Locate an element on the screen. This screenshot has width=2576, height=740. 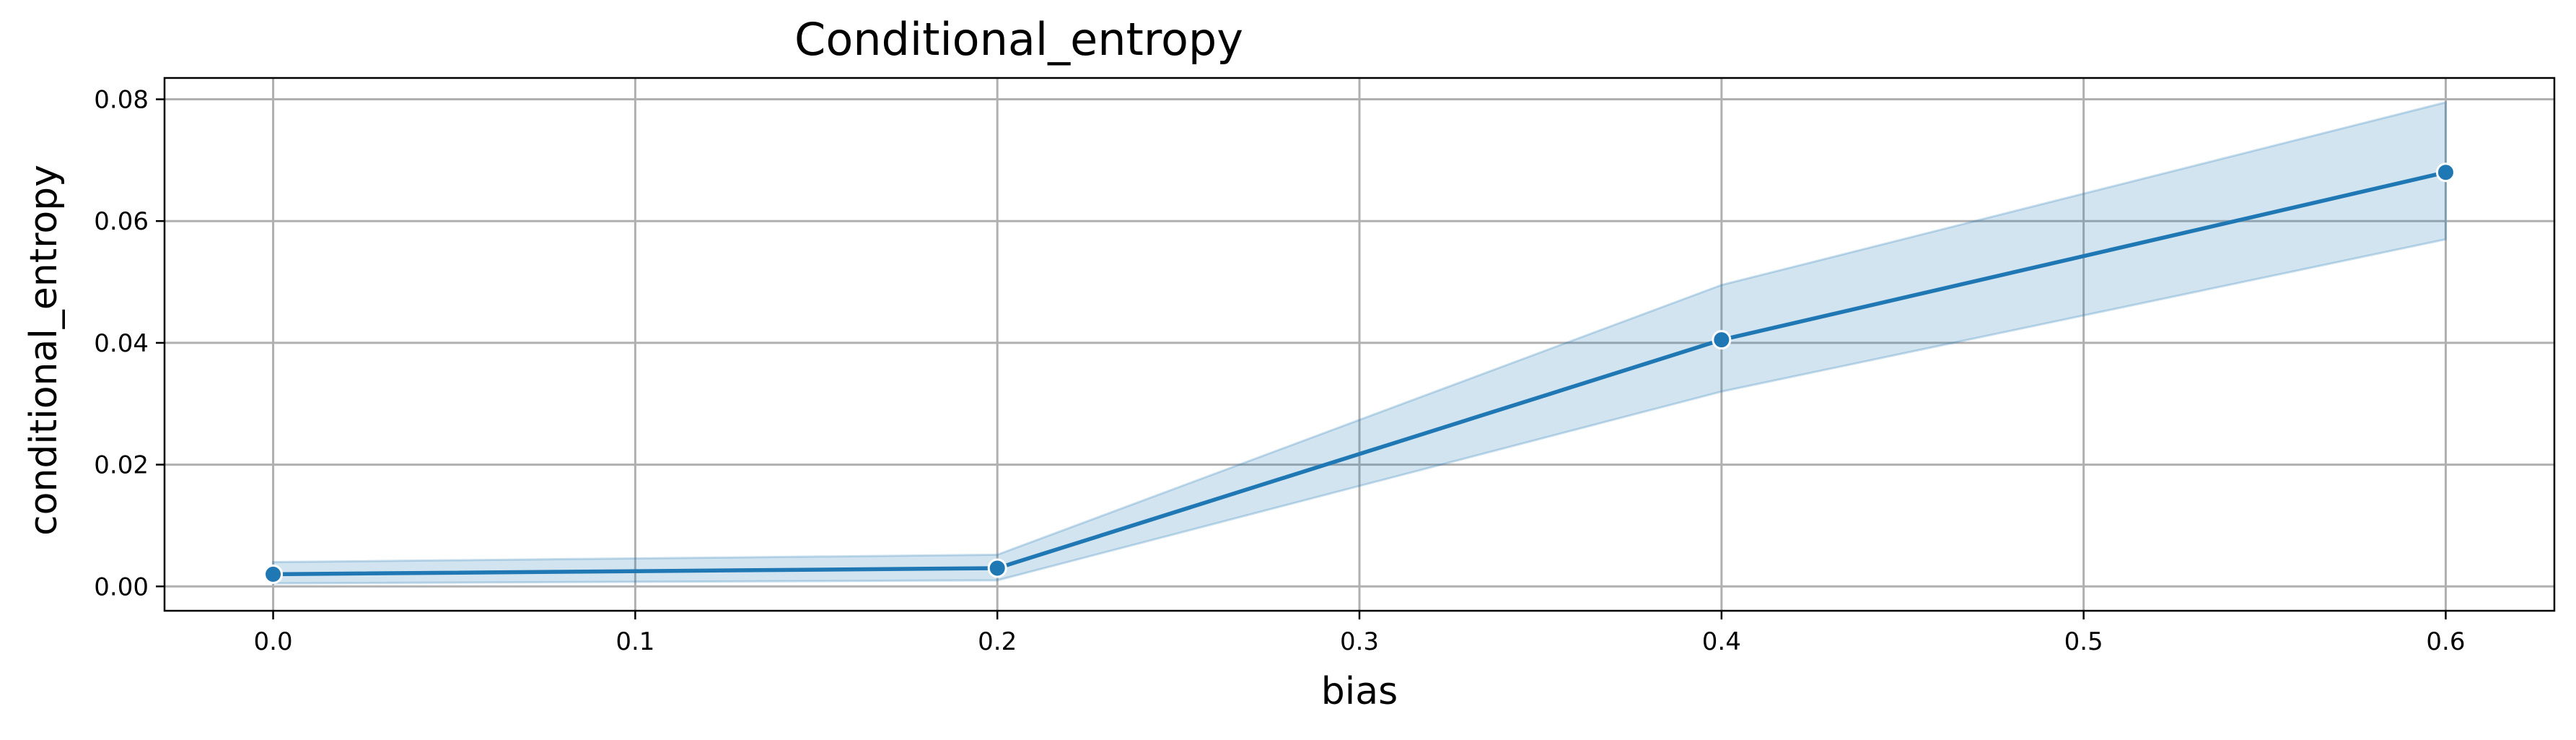
y-tick-label: 0.00 is located at coordinates (122, 587).